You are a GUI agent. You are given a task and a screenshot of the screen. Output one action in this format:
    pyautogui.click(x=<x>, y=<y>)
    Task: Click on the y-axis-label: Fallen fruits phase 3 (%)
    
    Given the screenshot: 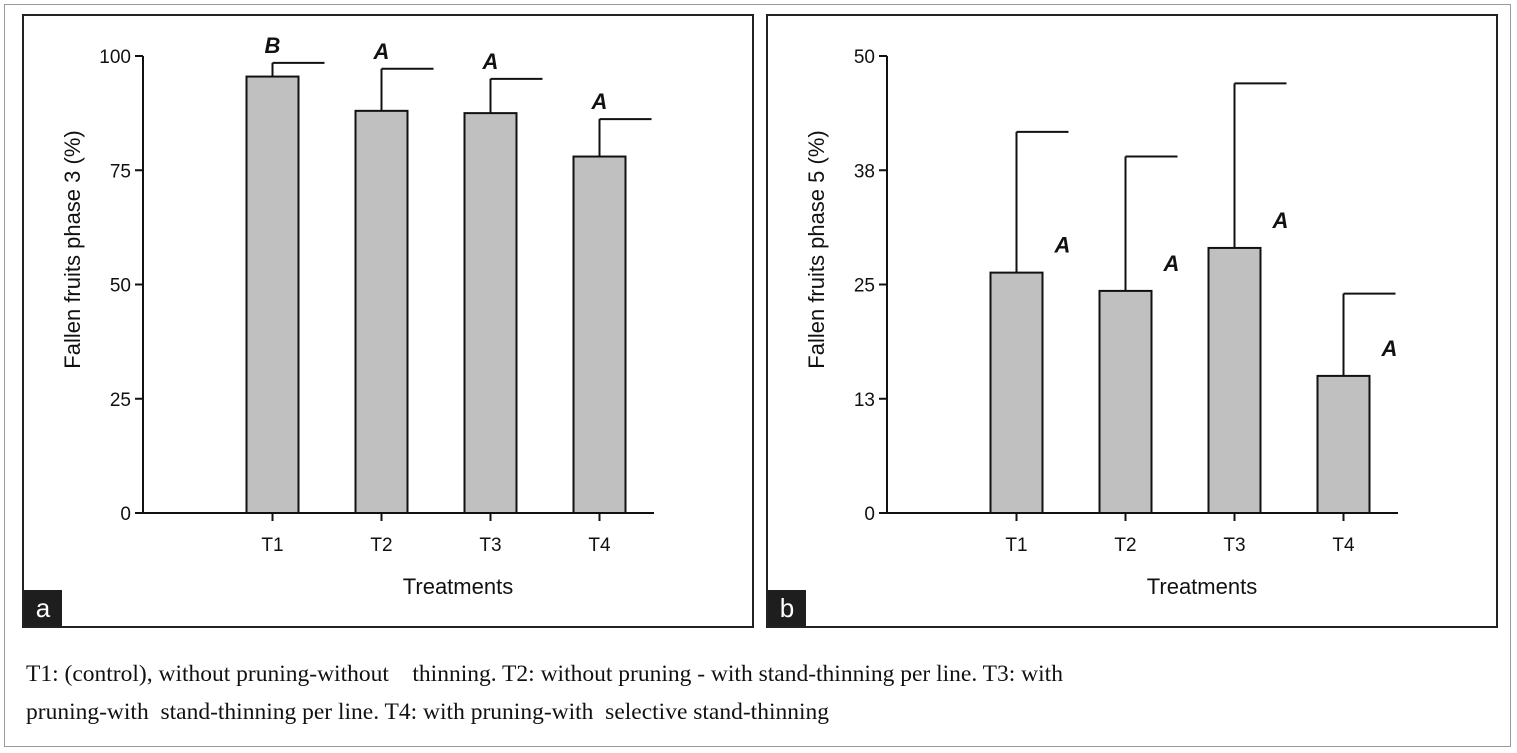 What is the action you would take?
    pyautogui.click(x=72, y=249)
    